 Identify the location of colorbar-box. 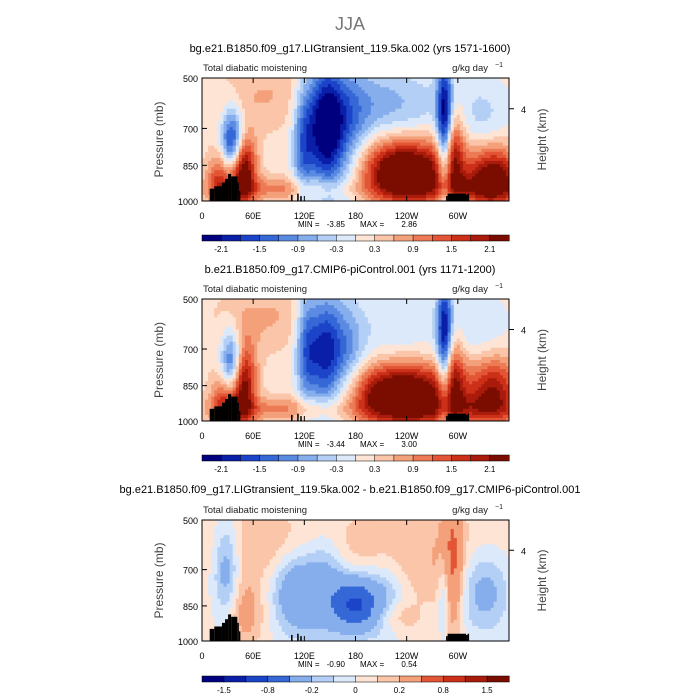
(480, 238).